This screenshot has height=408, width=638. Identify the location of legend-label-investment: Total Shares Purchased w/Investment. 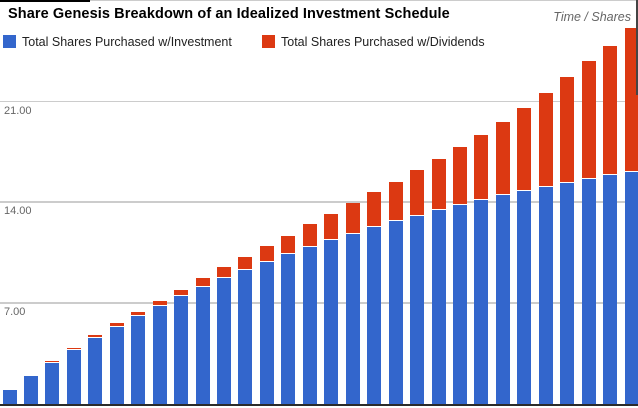
(127, 41).